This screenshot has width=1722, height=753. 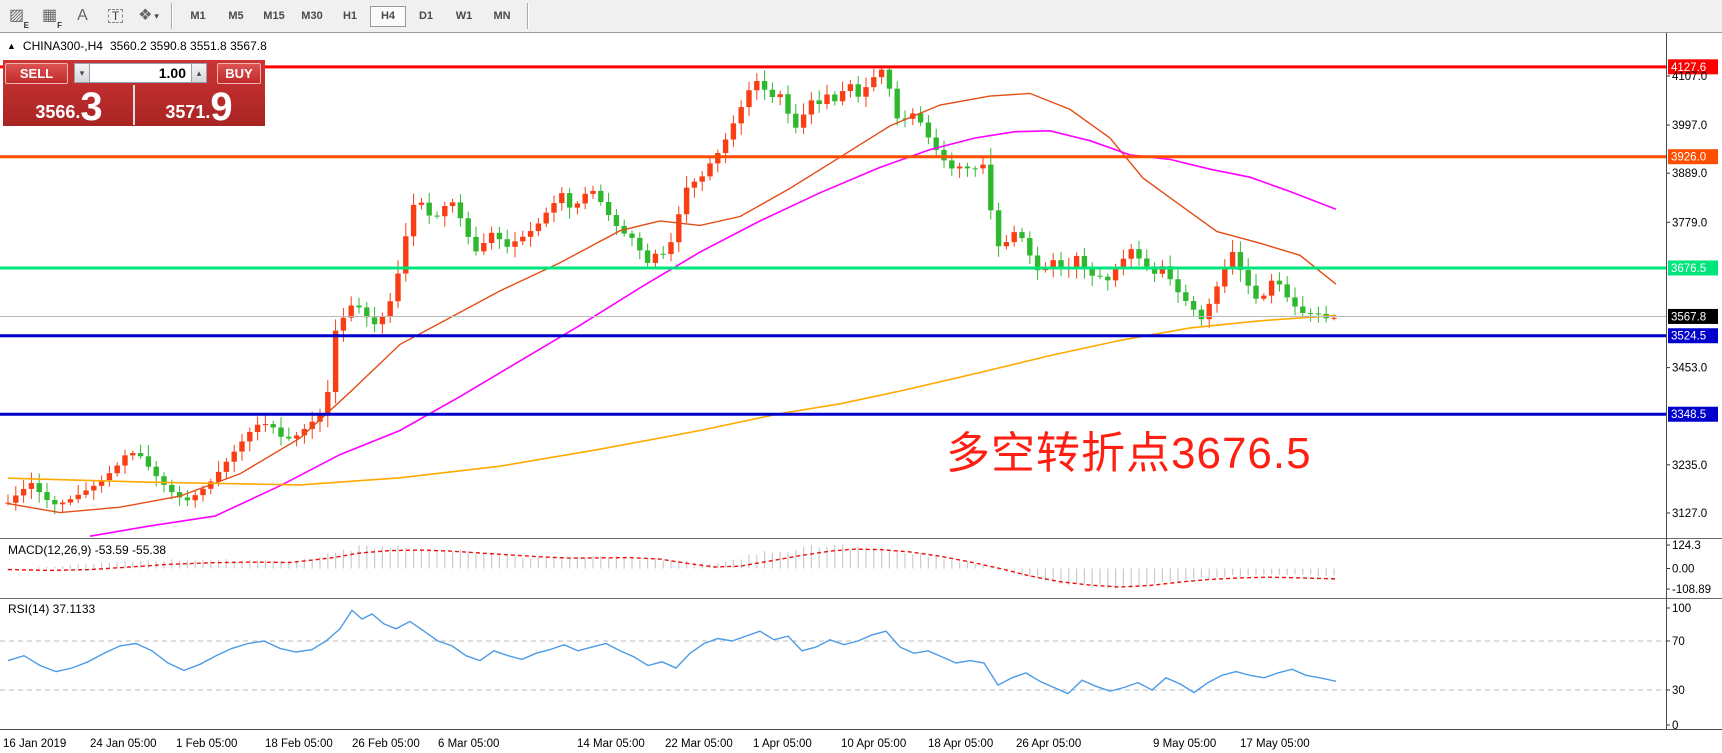 I want to click on sell-price: 3566. 3, so click(x=69, y=107).